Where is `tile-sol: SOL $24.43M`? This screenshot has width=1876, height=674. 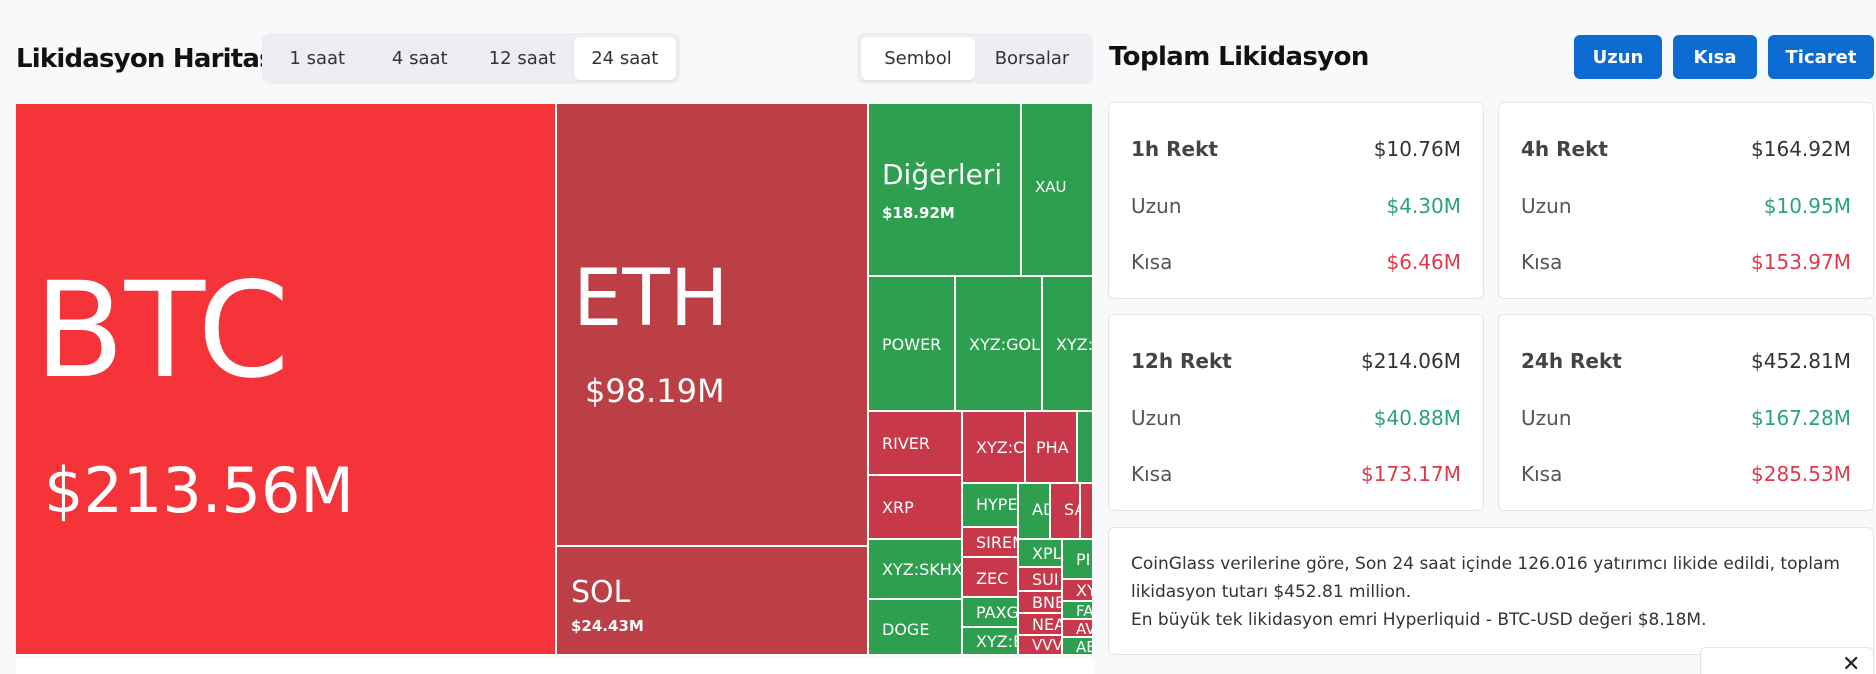 tile-sol: SOL $24.43M is located at coordinates (713, 601).